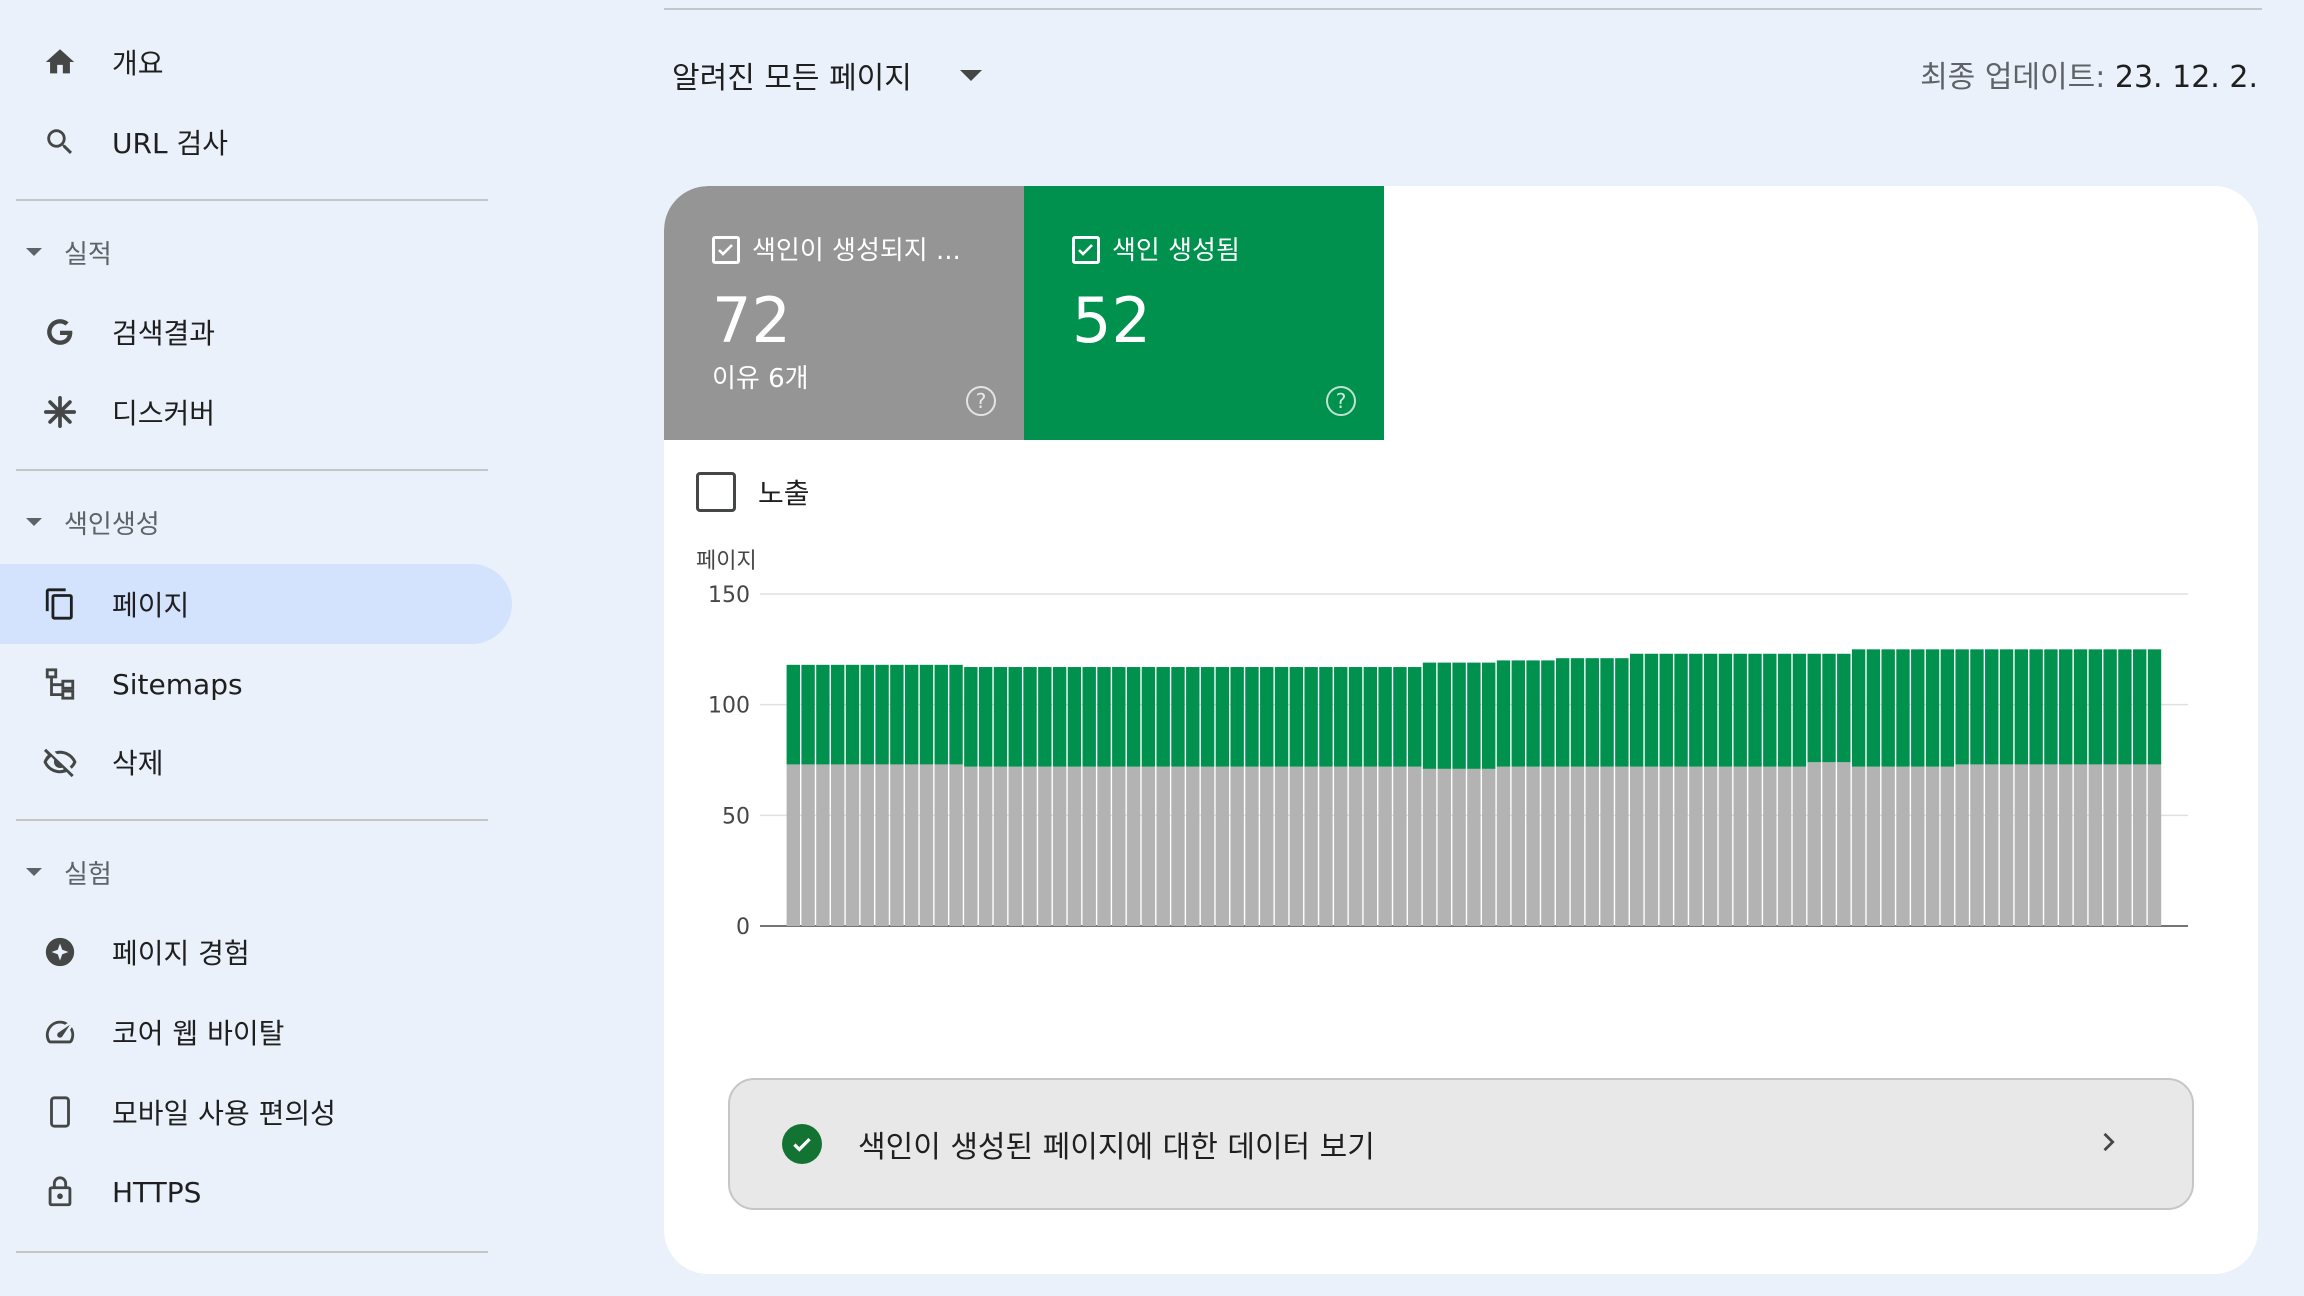  What do you see at coordinates (256, 604) in the screenshot?
I see `sidebar-item-pages: 페이지` at bounding box center [256, 604].